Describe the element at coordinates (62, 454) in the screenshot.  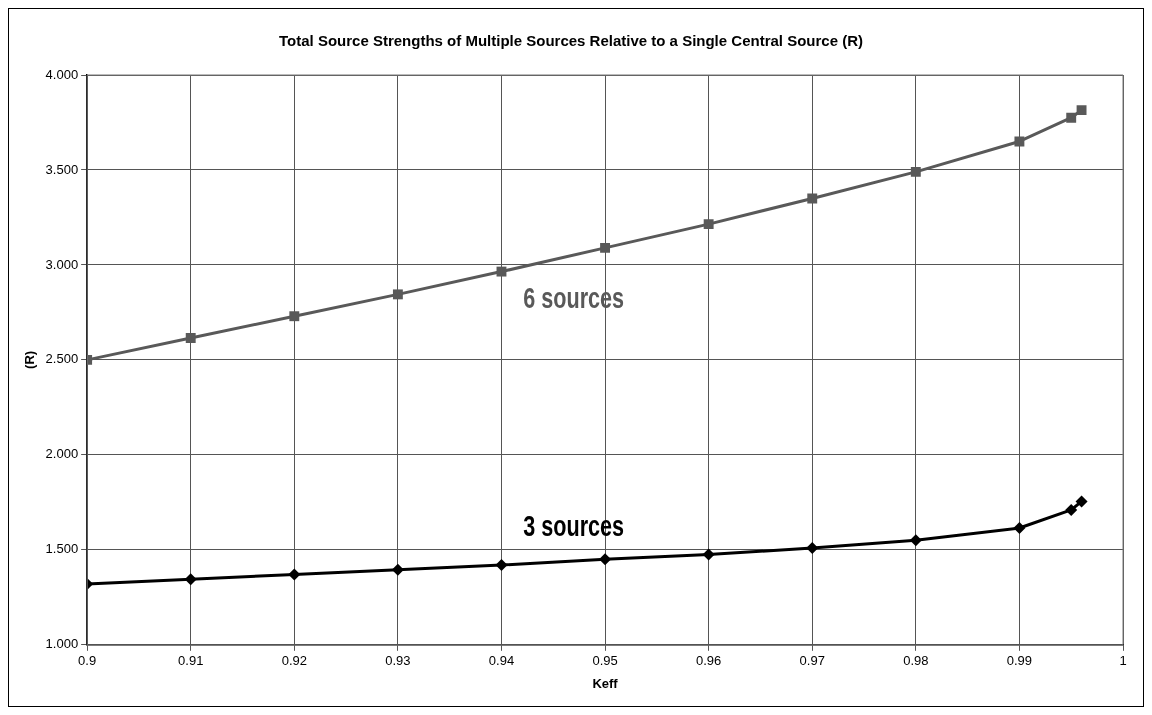
I see `y-tick-label: 2.000` at that location.